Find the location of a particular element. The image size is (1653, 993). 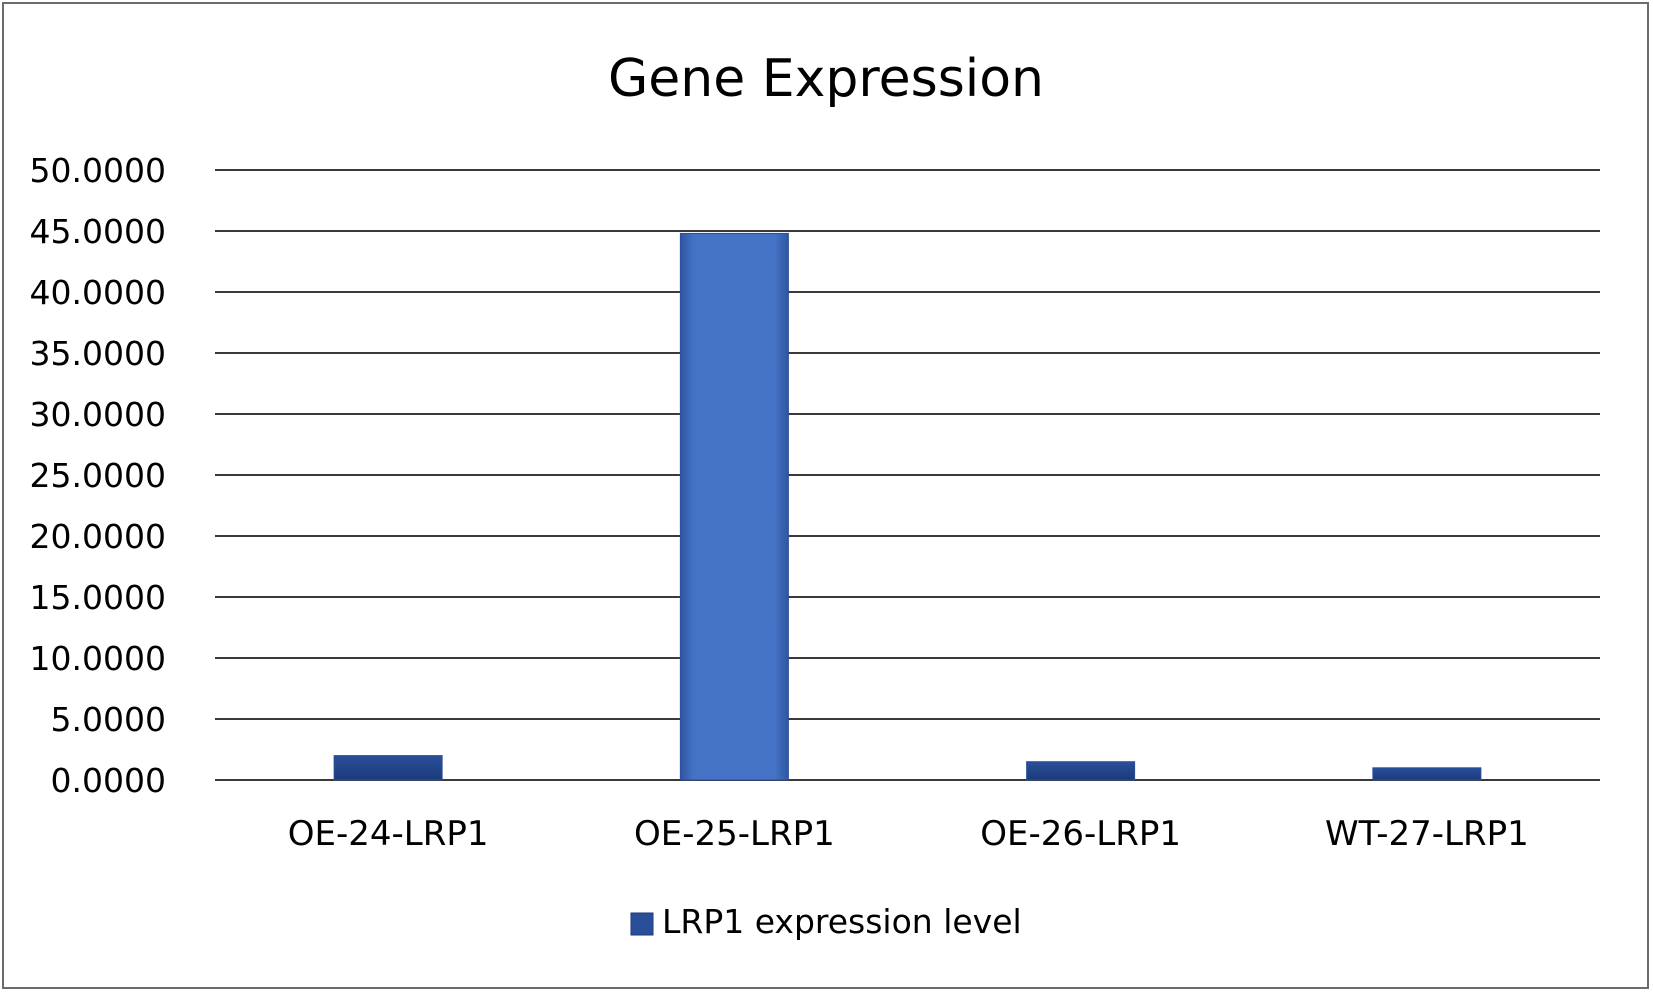

bar-oe-25-lrp1 is located at coordinates (734, 506).